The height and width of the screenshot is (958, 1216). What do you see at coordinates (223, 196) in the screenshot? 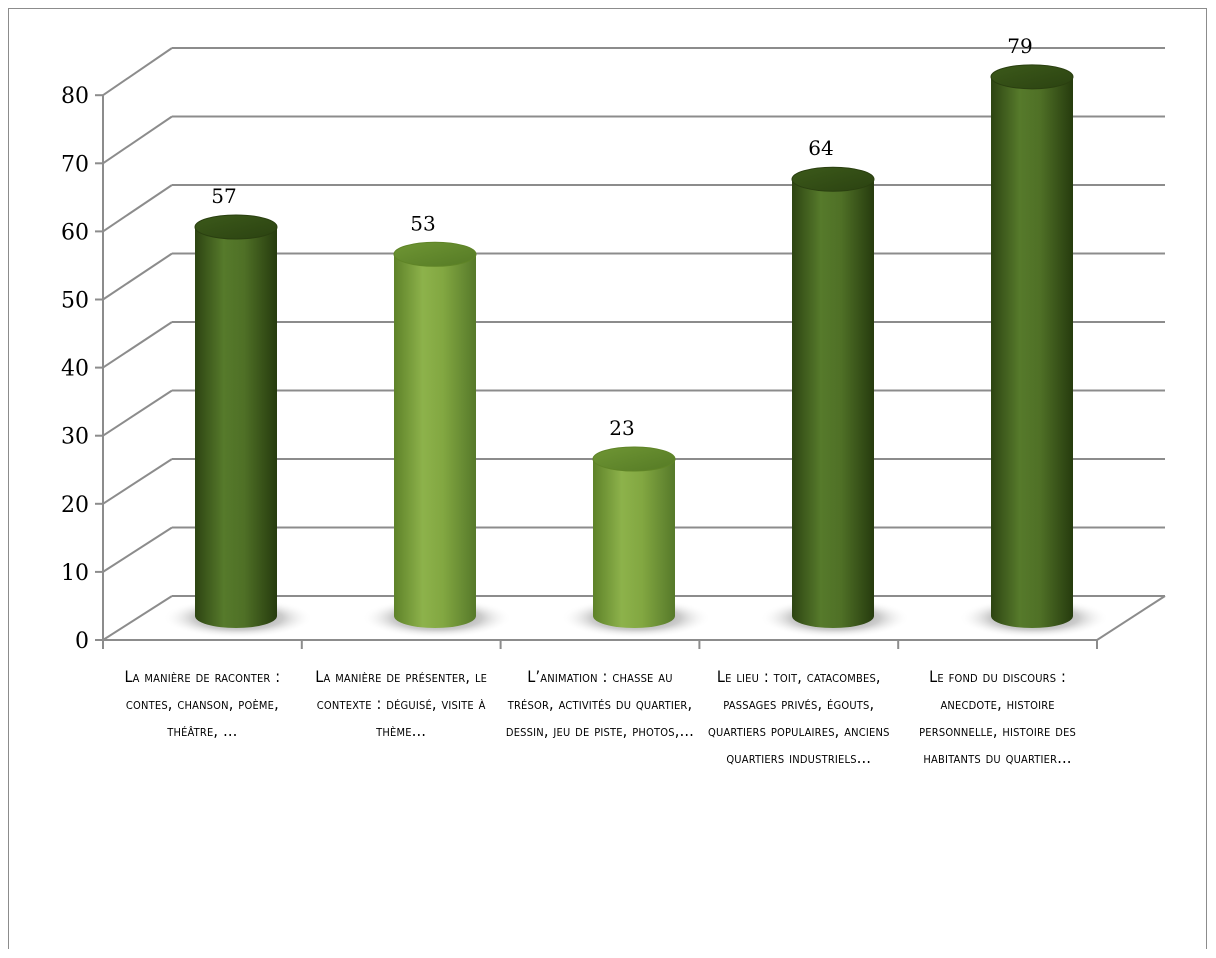
I see `data-label: 57` at bounding box center [223, 196].